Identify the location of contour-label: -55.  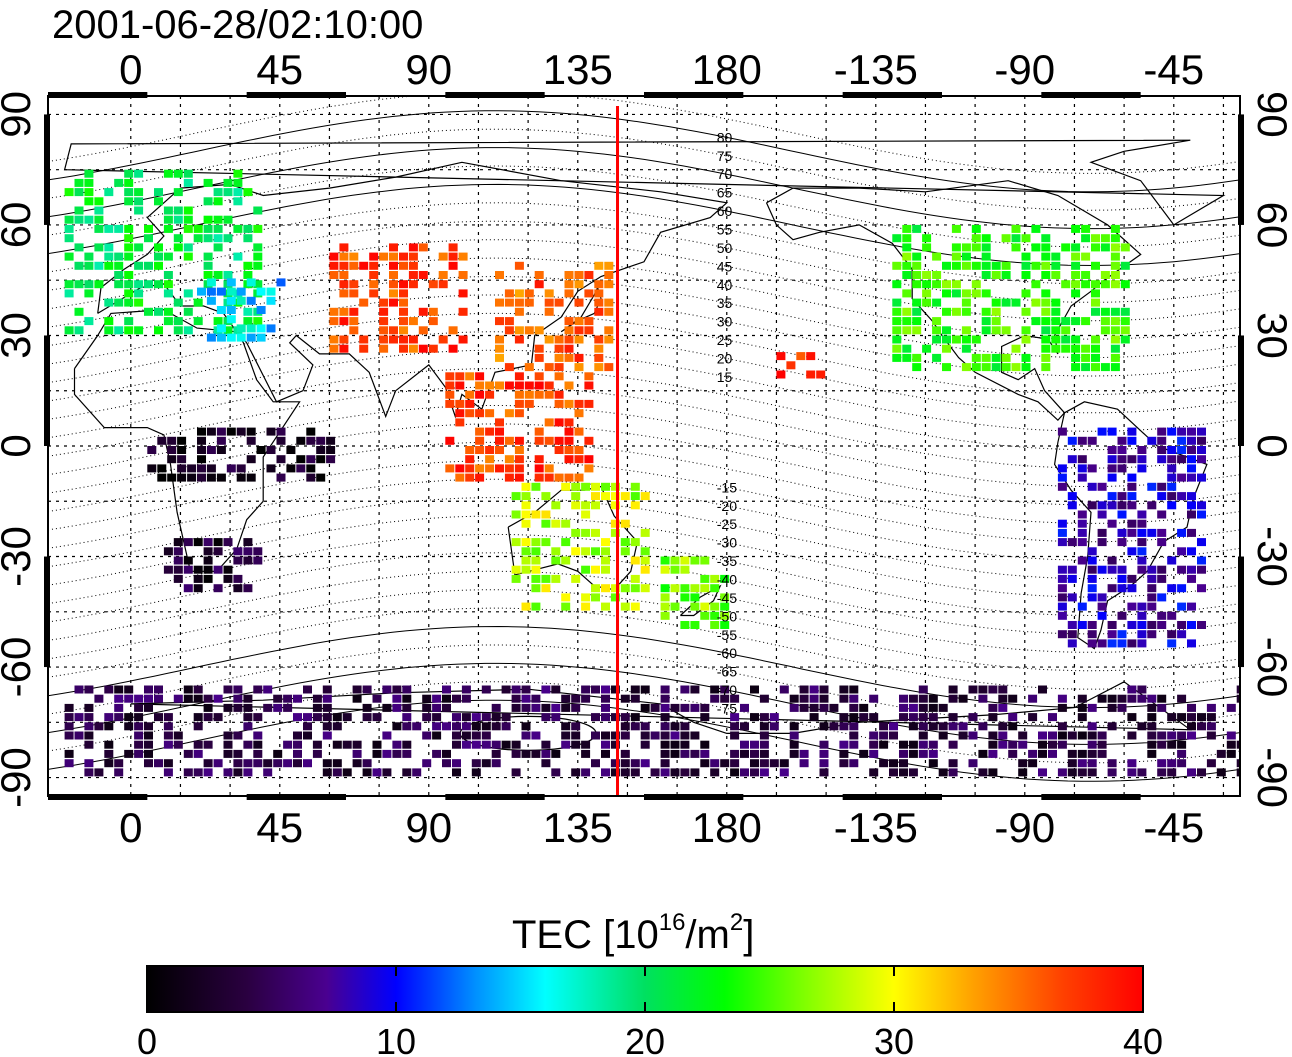
(727, 635).